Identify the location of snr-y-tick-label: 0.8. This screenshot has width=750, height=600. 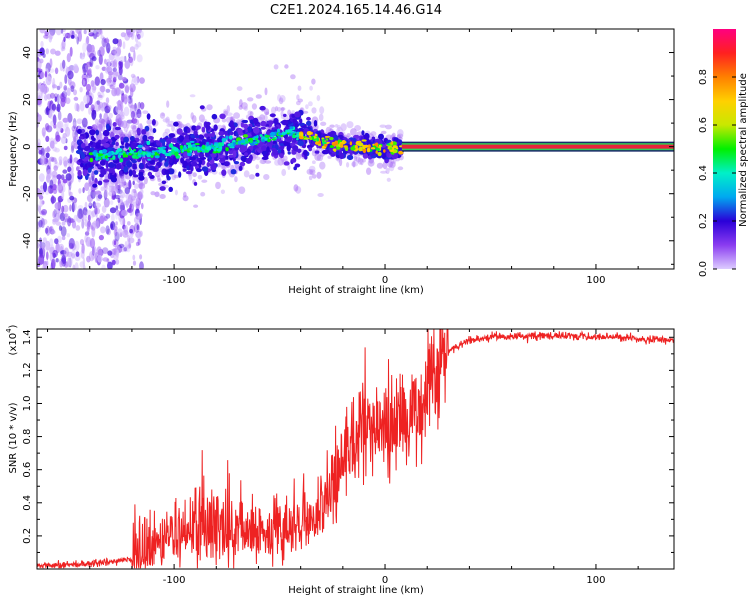
(27, 437).